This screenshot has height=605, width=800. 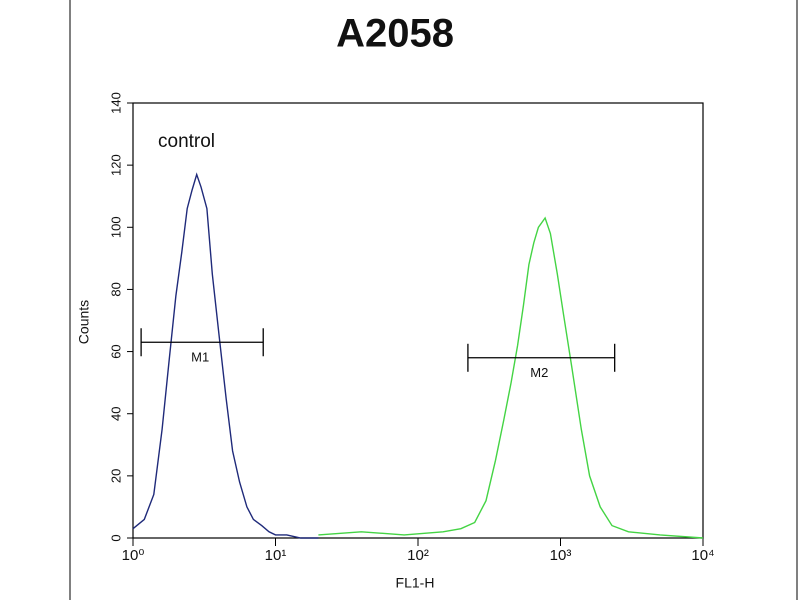 I want to click on x-tick-label: 10¹, so click(x=276, y=555).